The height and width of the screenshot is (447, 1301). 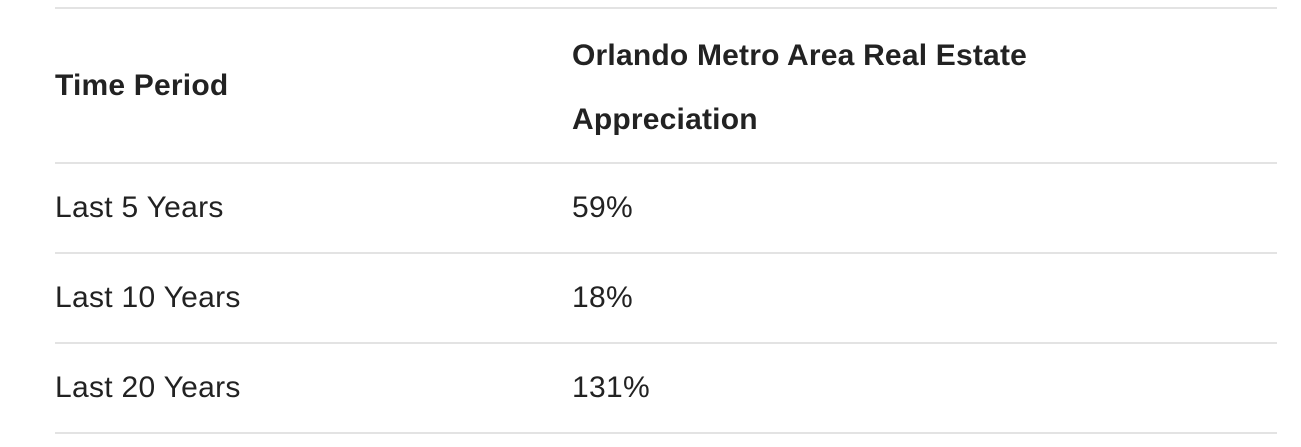 What do you see at coordinates (313, 208) in the screenshot?
I see `row-time-period-cell: Last 5 Years` at bounding box center [313, 208].